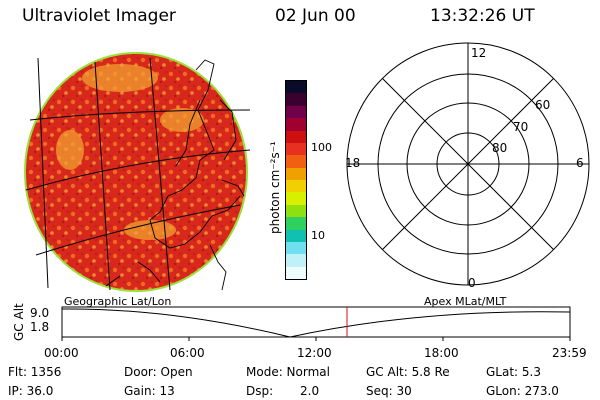 This screenshot has height=400, width=600. What do you see at coordinates (522, 391) in the screenshot?
I see `geographic-longitude: GLon: 273.0` at bounding box center [522, 391].